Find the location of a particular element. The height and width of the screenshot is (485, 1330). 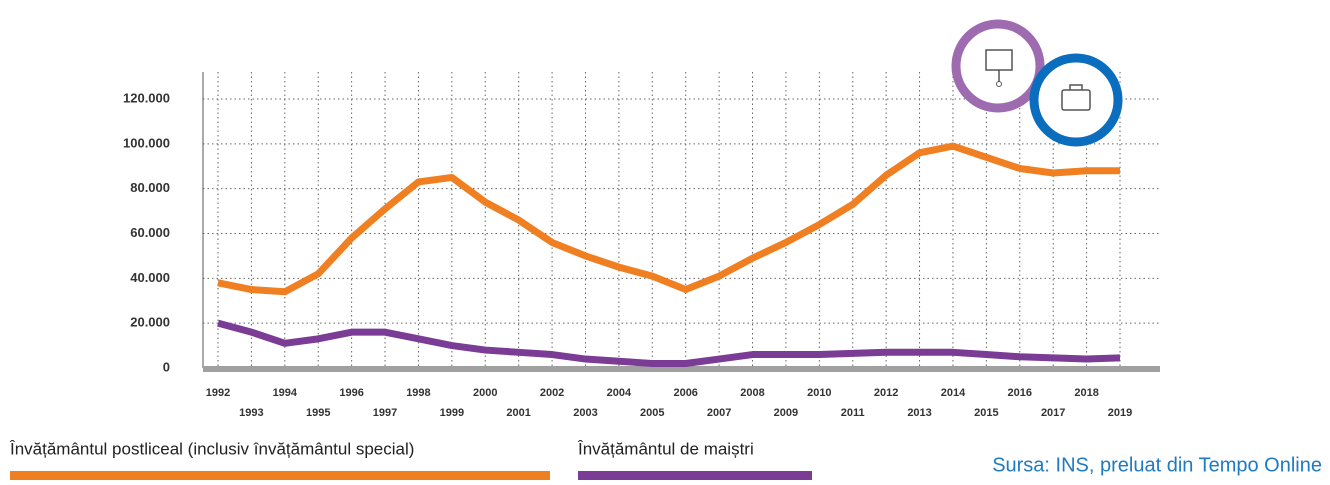

legend-label: Învățământul de maiștri is located at coordinates (665, 448).